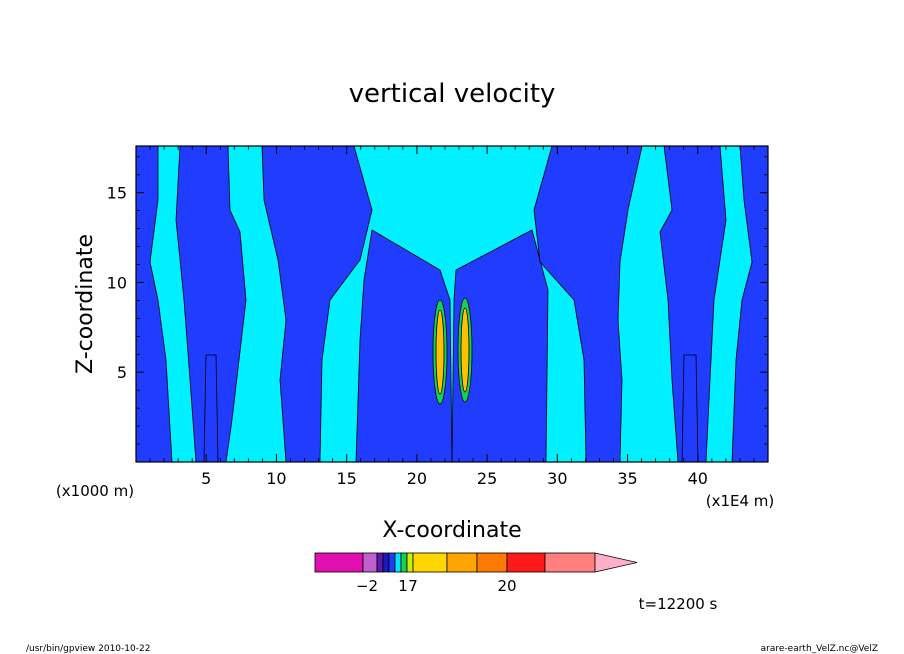 The width and height of the screenshot is (904, 654). What do you see at coordinates (117, 282) in the screenshot?
I see `y-tick-label: 10` at bounding box center [117, 282].